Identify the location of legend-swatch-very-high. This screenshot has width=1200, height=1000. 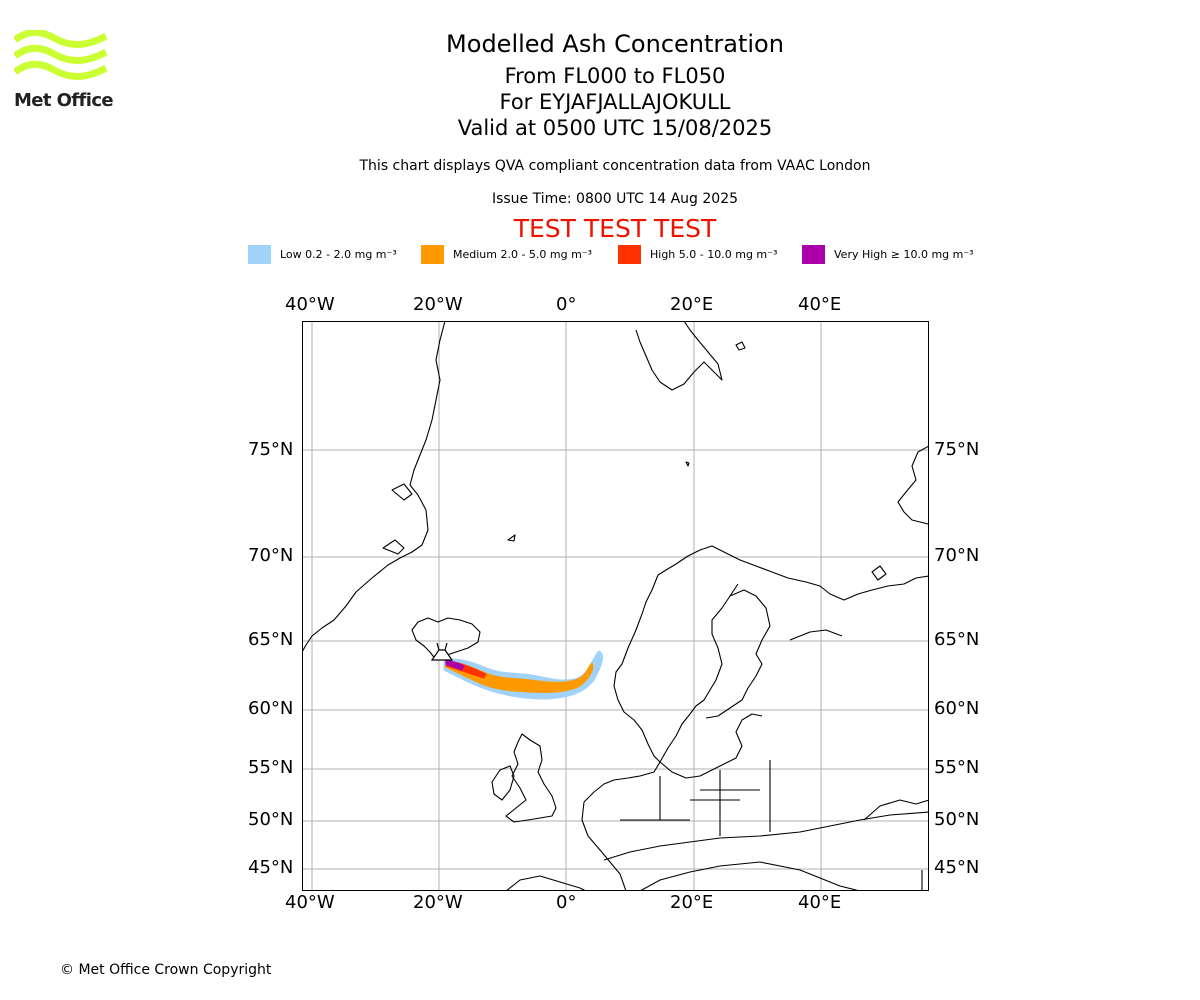
(813, 254).